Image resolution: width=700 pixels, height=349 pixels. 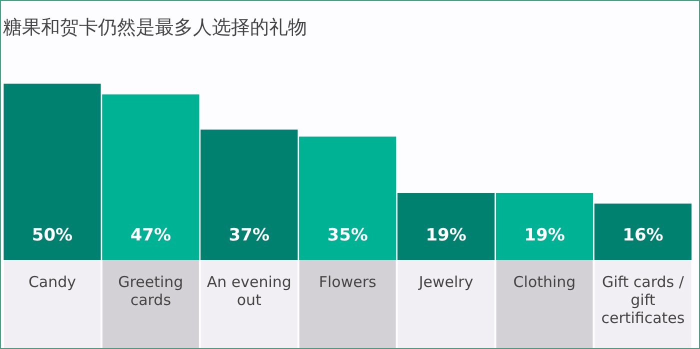 I want to click on x-tick-label: Flowers, so click(x=347, y=281).